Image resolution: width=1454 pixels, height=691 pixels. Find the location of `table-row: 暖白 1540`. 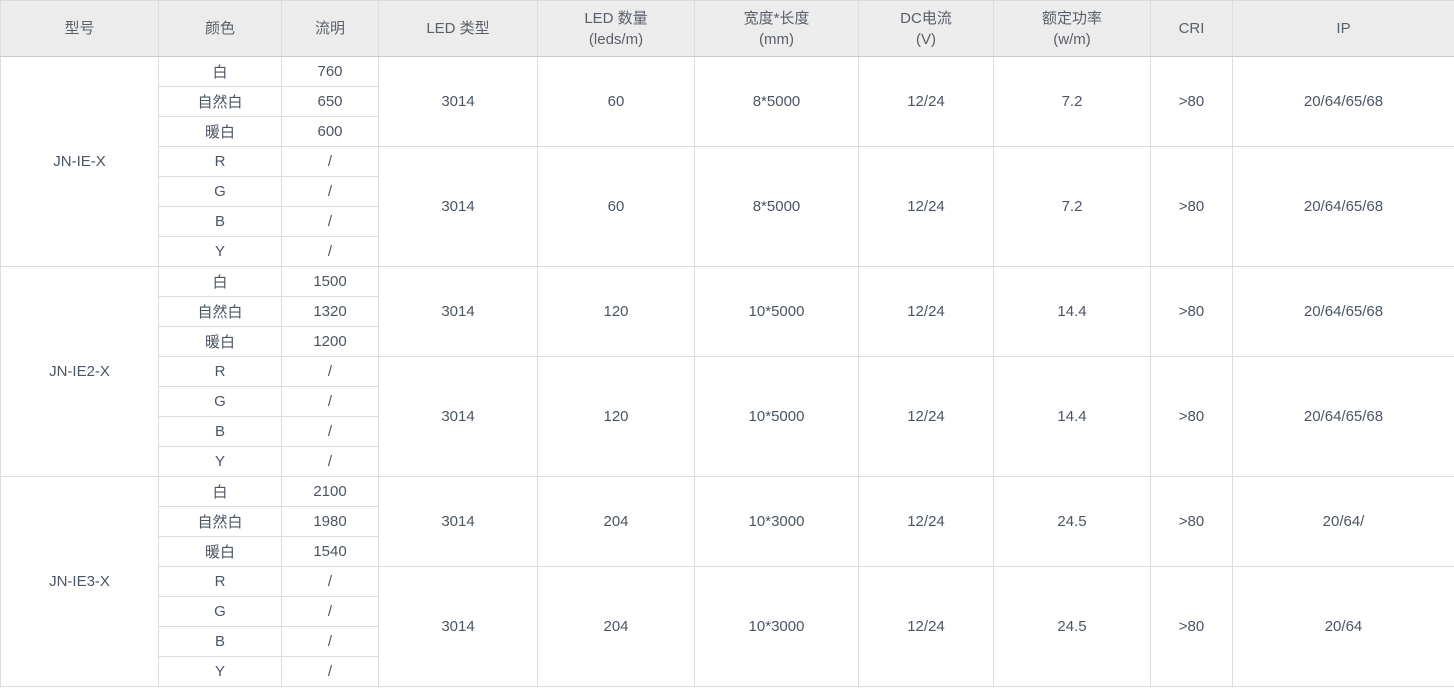

table-row: 暖白 1540 is located at coordinates (727, 551).